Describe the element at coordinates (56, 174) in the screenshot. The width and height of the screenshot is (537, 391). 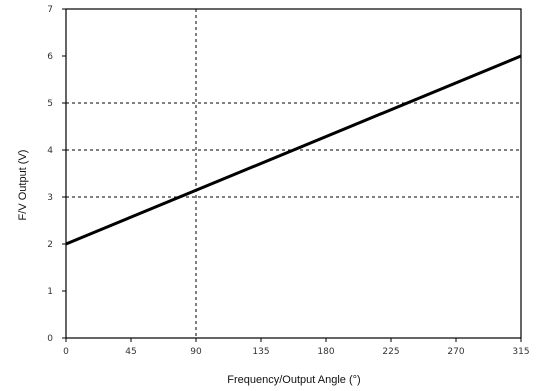
I see `y-axis-ticks: 0 1 2 3 4 5 6 7` at that location.